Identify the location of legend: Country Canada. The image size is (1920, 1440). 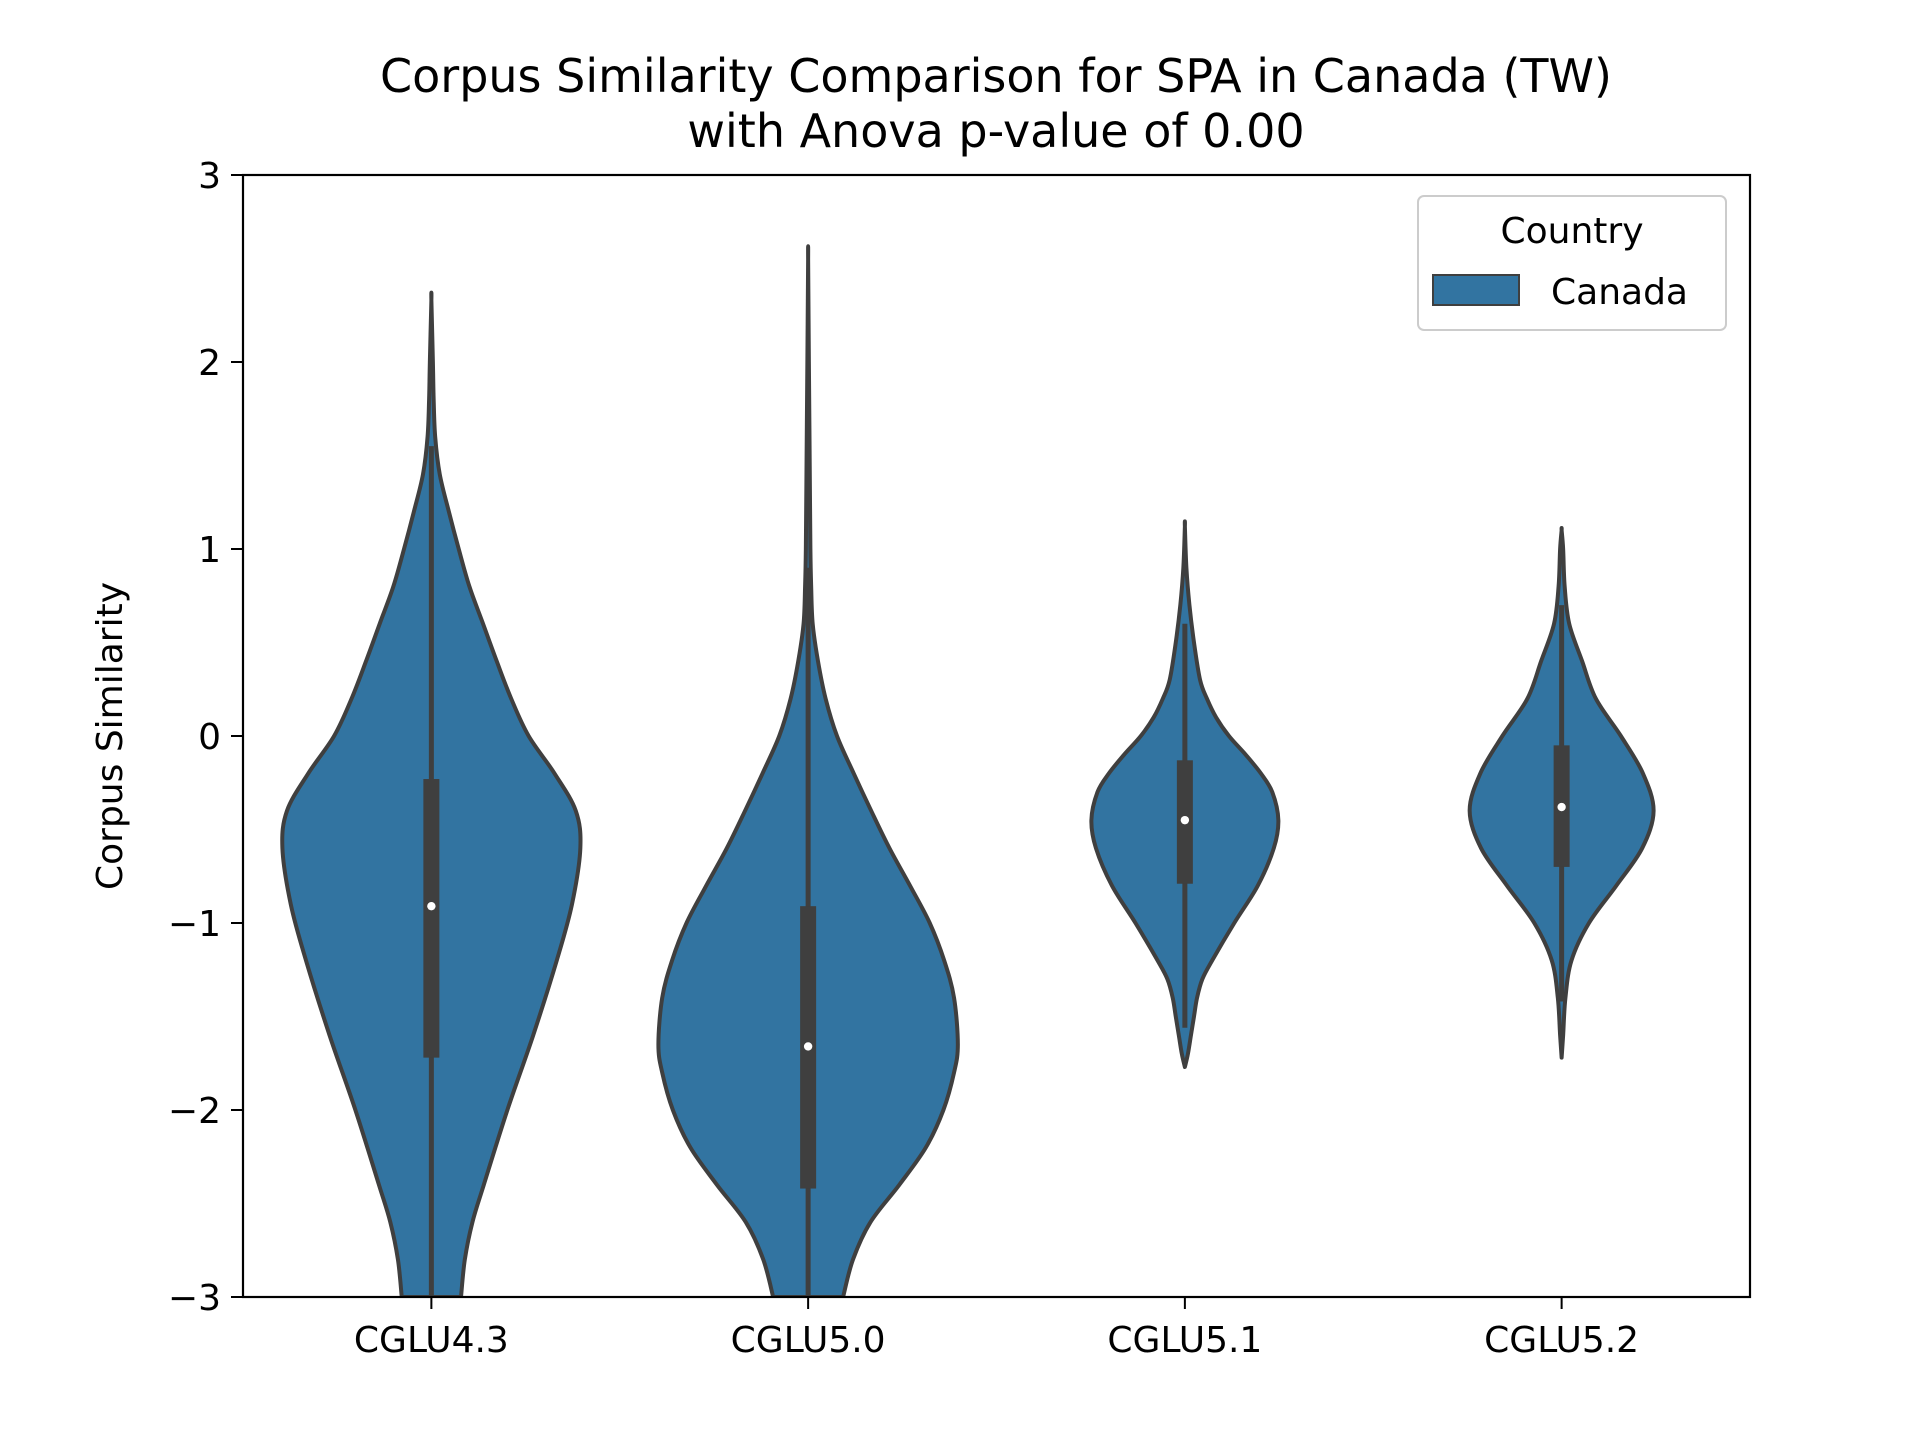
(1572, 263).